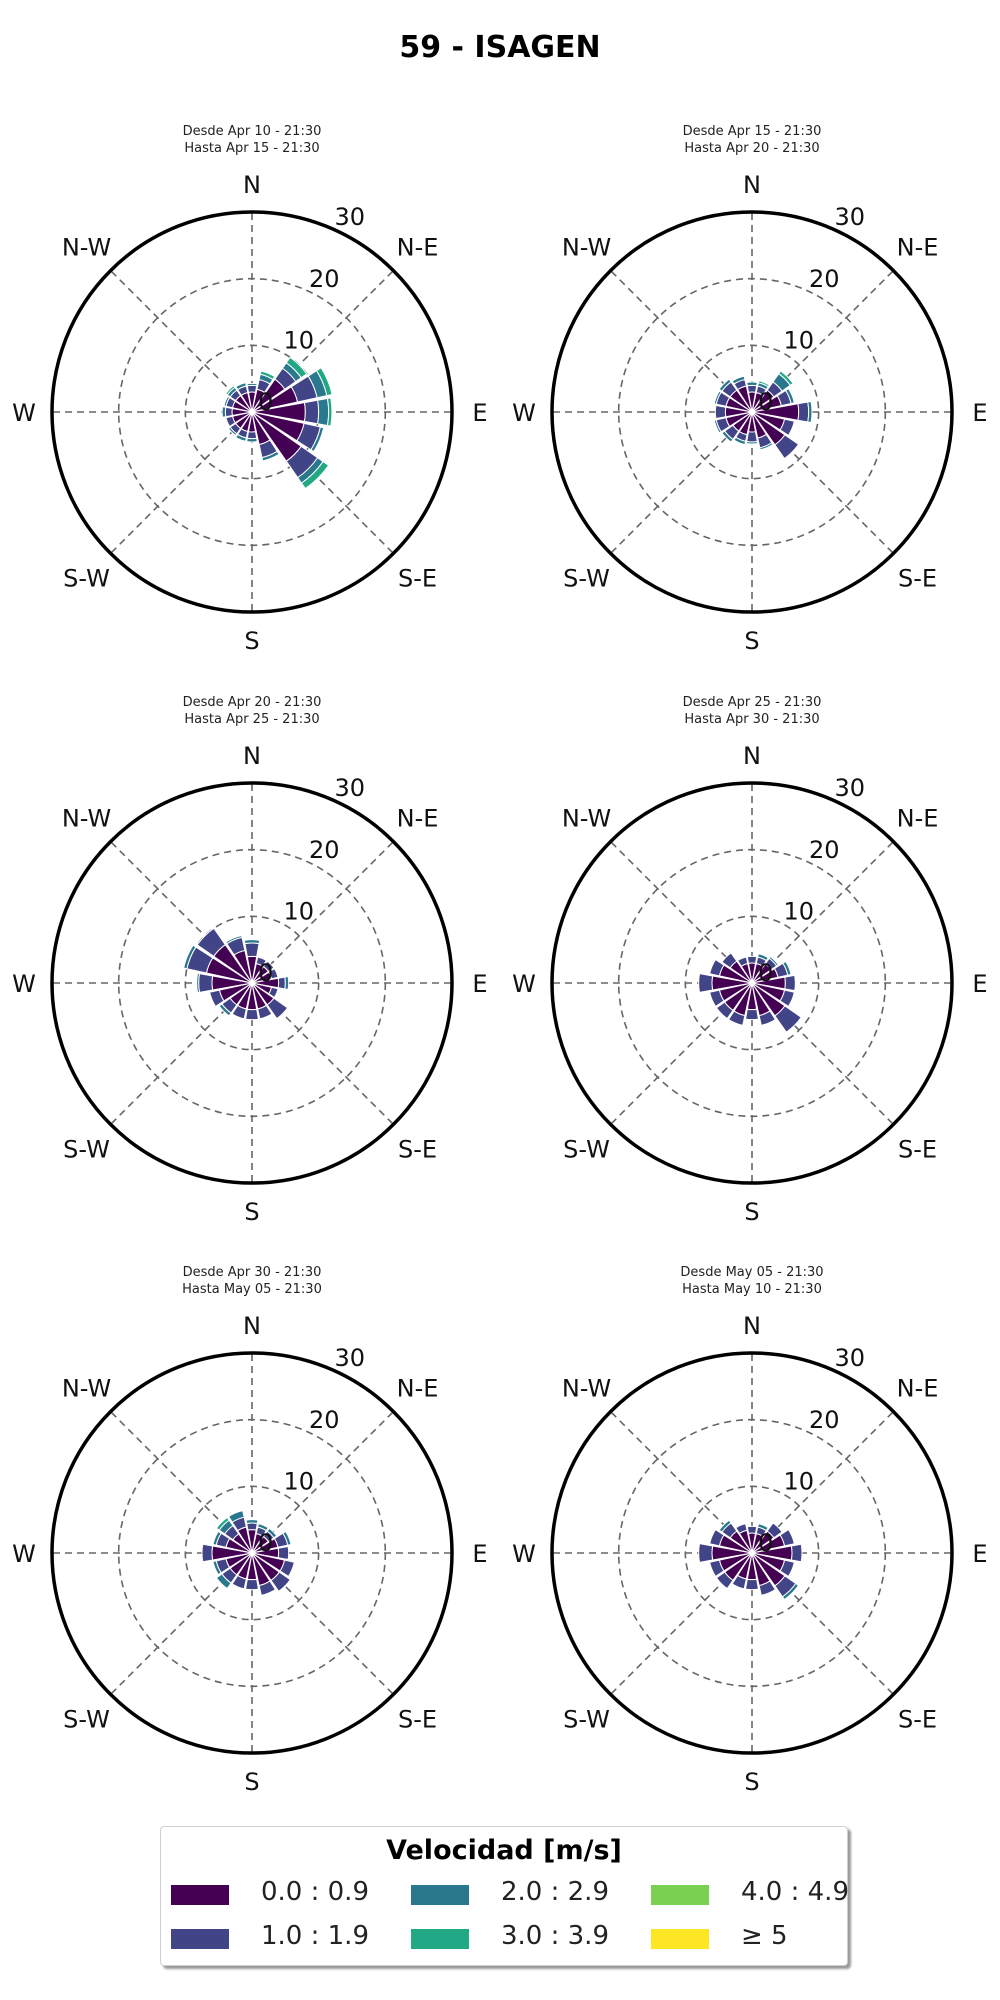  I want to click on panel-4-radial-label-20: 20, so click(324, 1420).